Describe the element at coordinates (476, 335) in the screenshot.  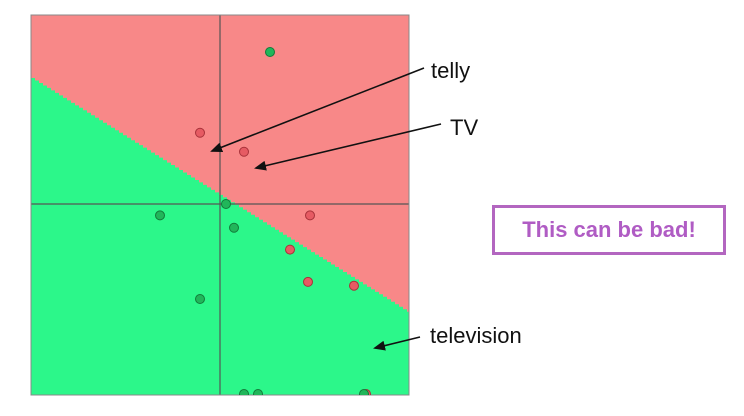
I see `television-label: television` at that location.